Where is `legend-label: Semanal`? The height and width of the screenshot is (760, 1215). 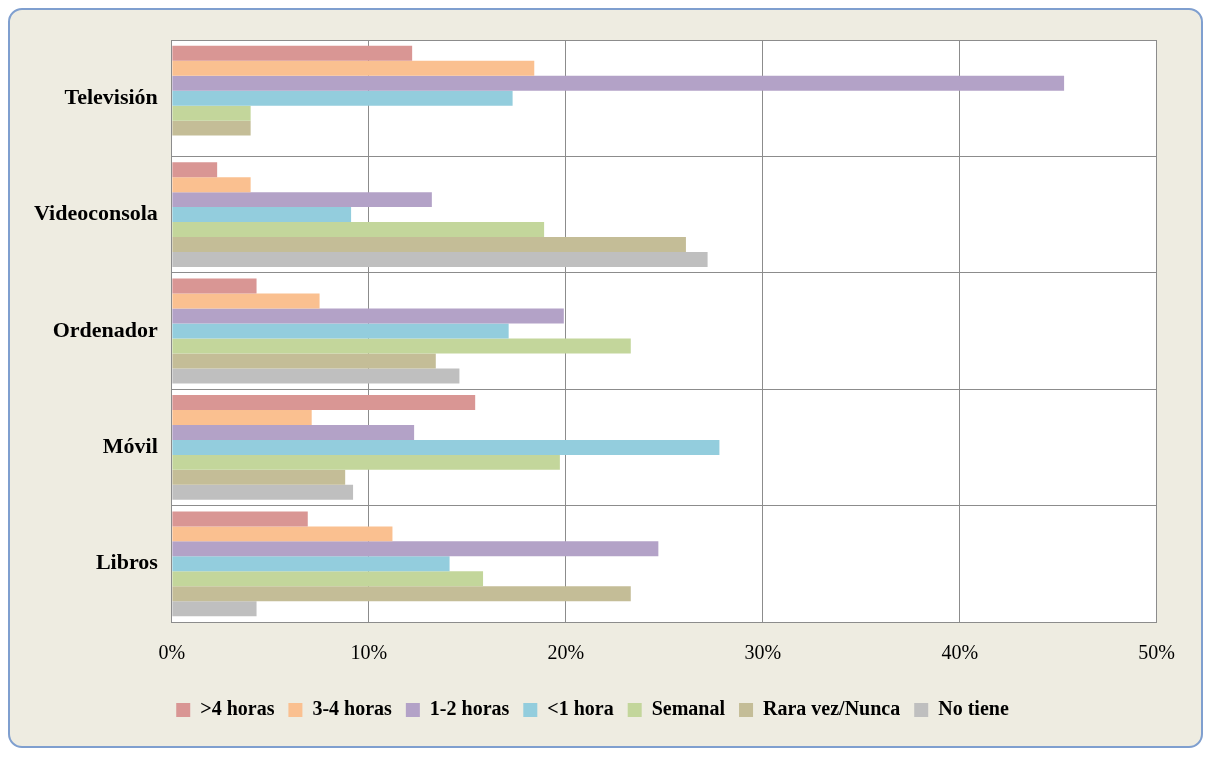 legend-label: Semanal is located at coordinates (688, 708).